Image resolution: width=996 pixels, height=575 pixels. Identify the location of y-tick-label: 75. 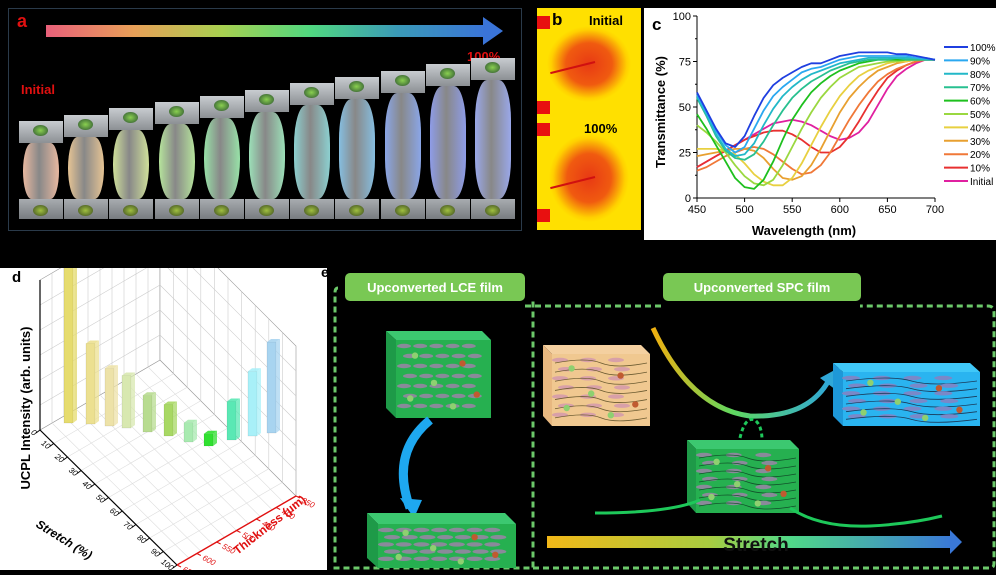
(685, 63).